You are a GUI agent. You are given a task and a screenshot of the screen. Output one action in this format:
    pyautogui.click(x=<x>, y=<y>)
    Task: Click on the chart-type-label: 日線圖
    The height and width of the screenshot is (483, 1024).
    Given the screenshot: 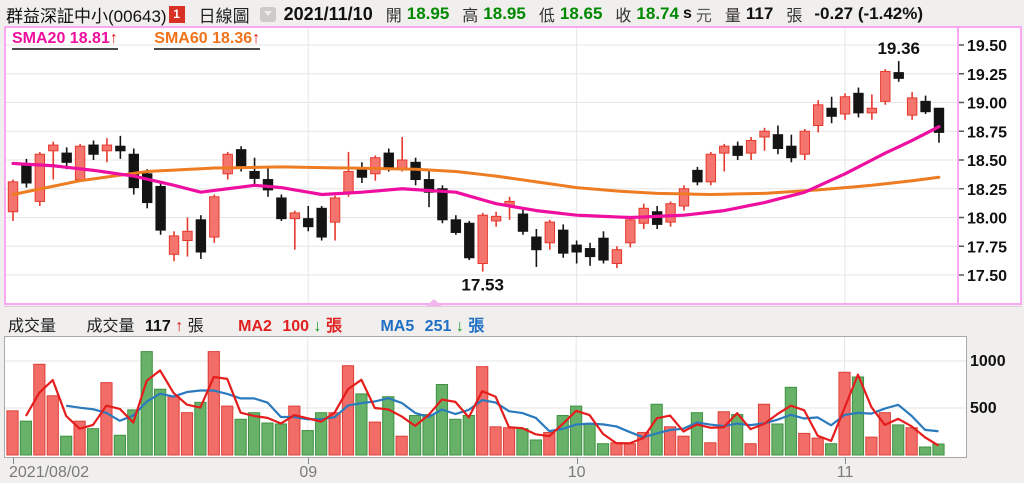 What is the action you would take?
    pyautogui.click(x=224, y=16)
    